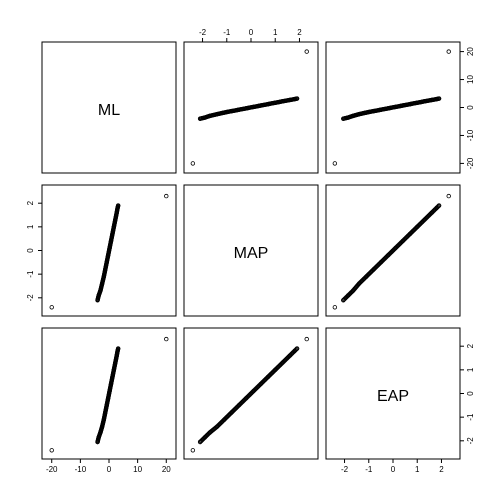 The image size is (504, 504). What do you see at coordinates (417, 469) in the screenshot?
I see `x-tick-label-bottom: 1` at bounding box center [417, 469].